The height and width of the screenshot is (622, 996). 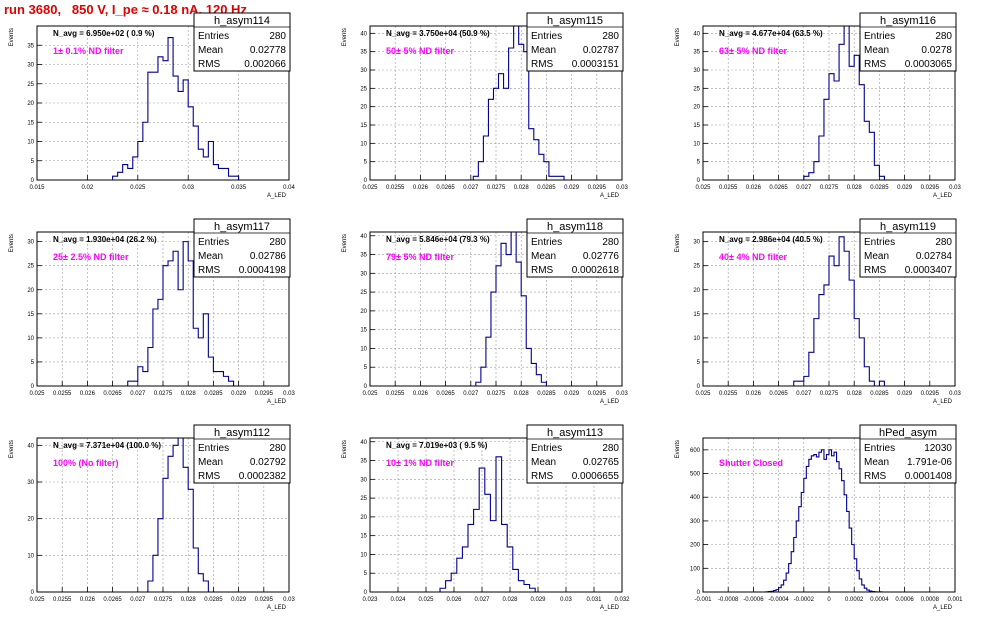 I want to click on stats-title: h_asym118, so click(x=575, y=227).